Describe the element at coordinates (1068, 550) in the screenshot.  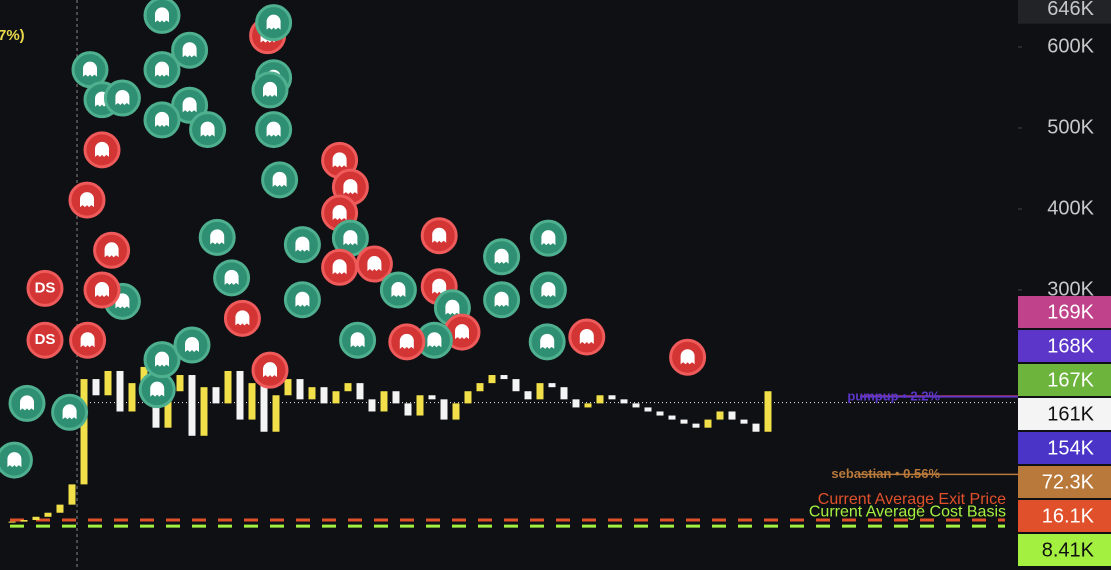
I see `price-tag-label: 8.41K` at that location.